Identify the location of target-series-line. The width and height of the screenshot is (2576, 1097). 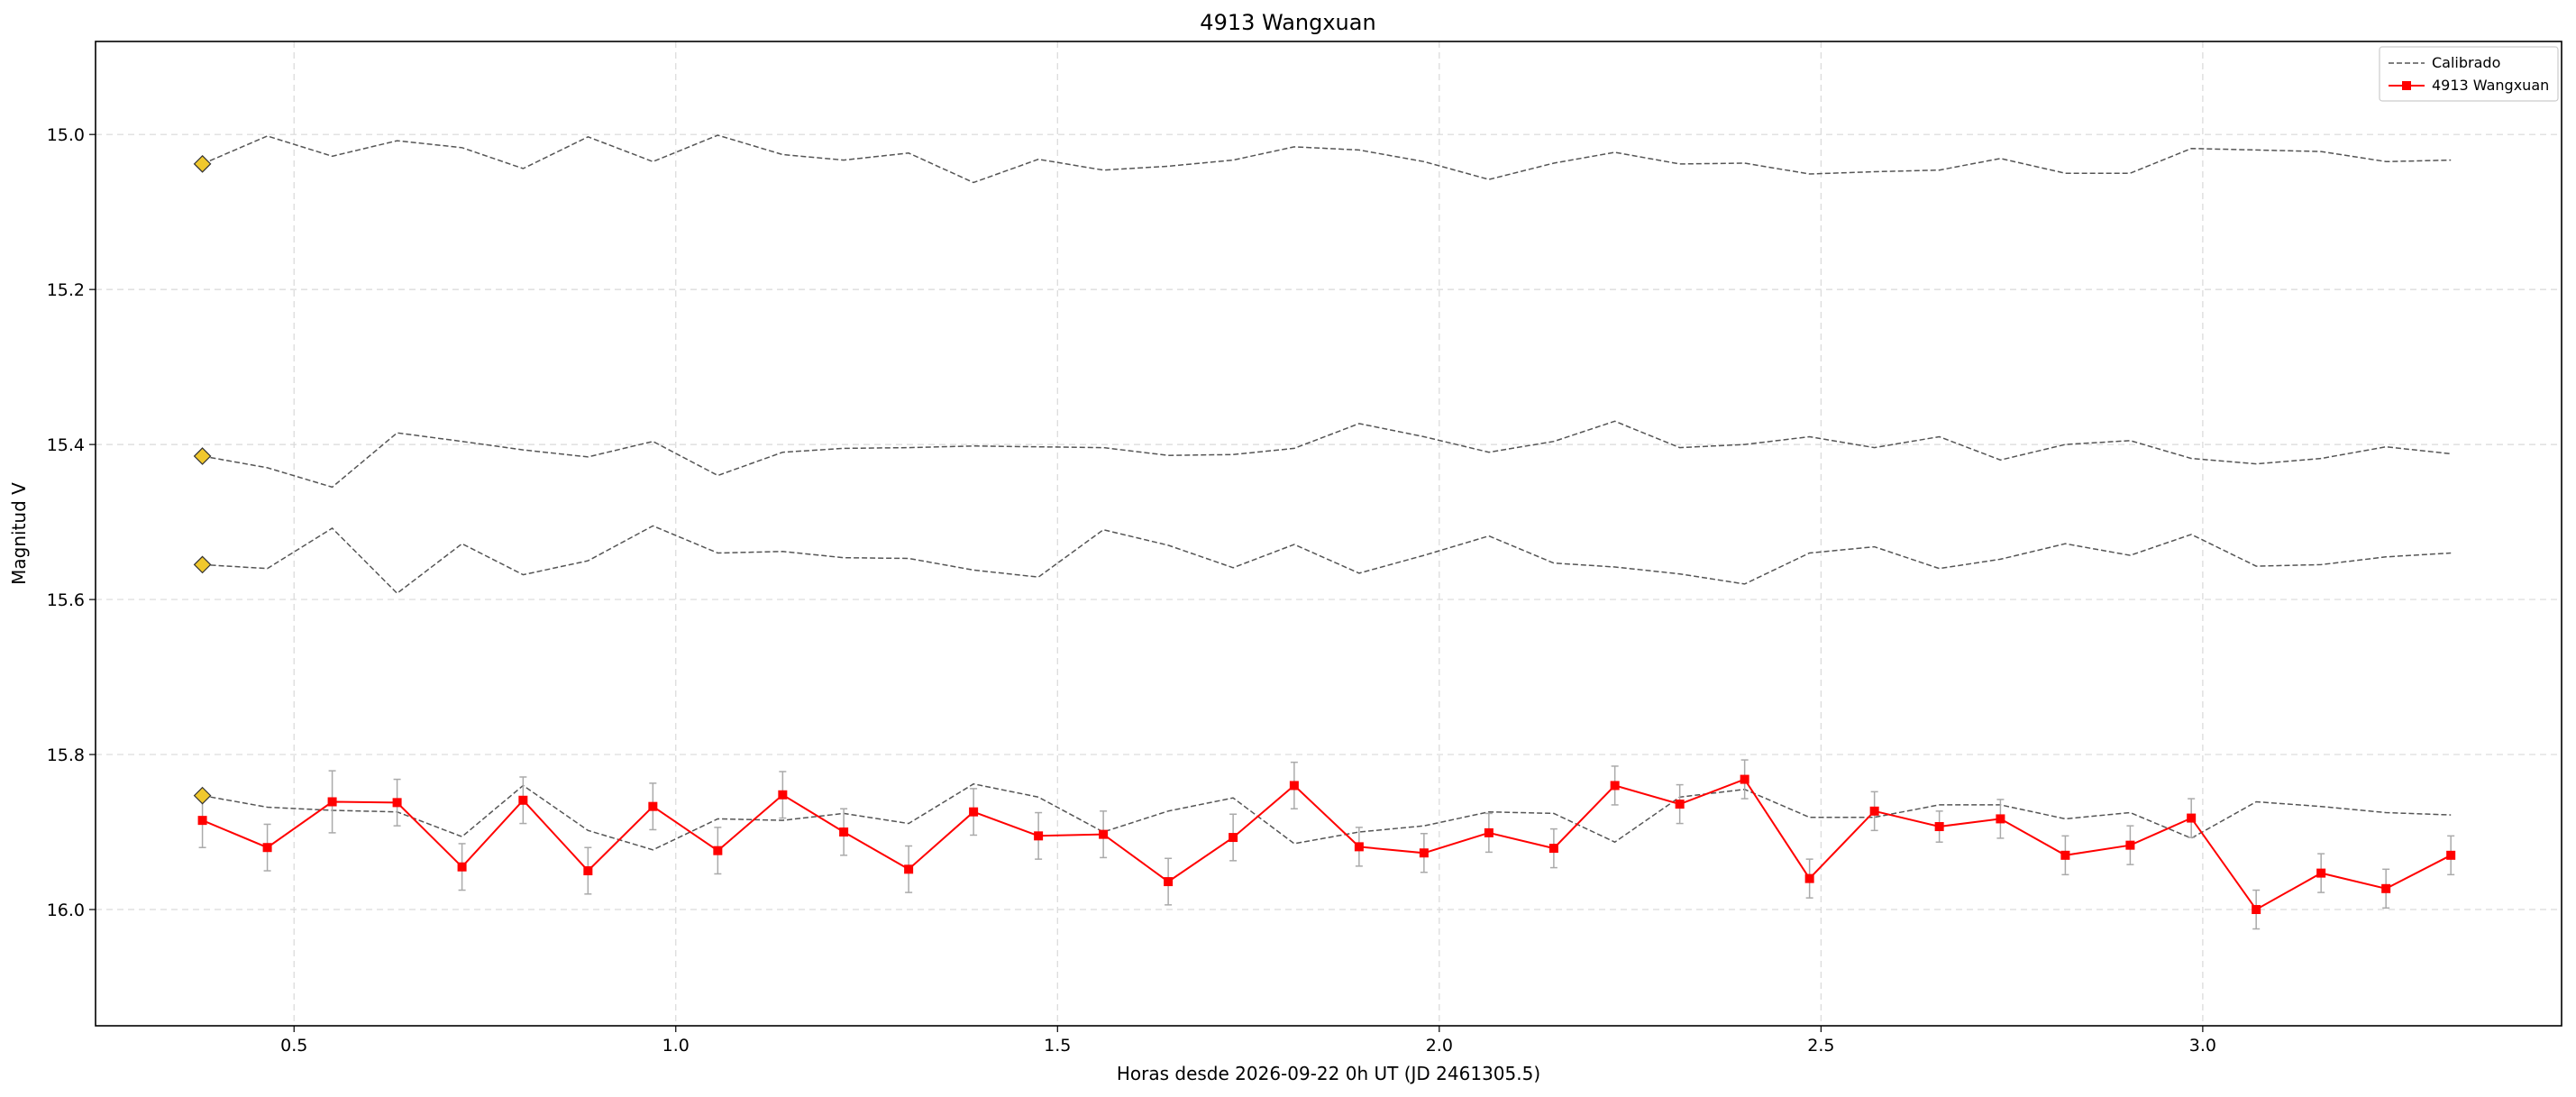
(1327, 844).